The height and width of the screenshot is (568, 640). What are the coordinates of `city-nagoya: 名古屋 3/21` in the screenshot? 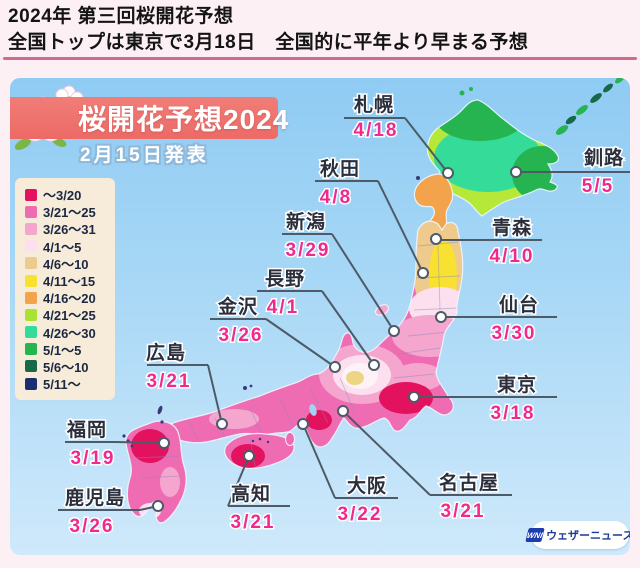 It's located at (424, 464).